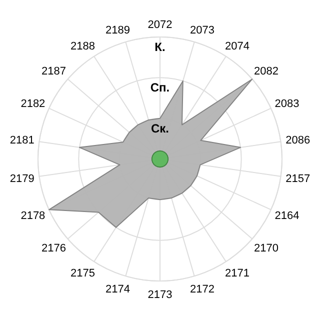 The image size is (320, 320). What do you see at coordinates (287, 104) in the screenshot?
I see `spoke-label: 2083` at bounding box center [287, 104].